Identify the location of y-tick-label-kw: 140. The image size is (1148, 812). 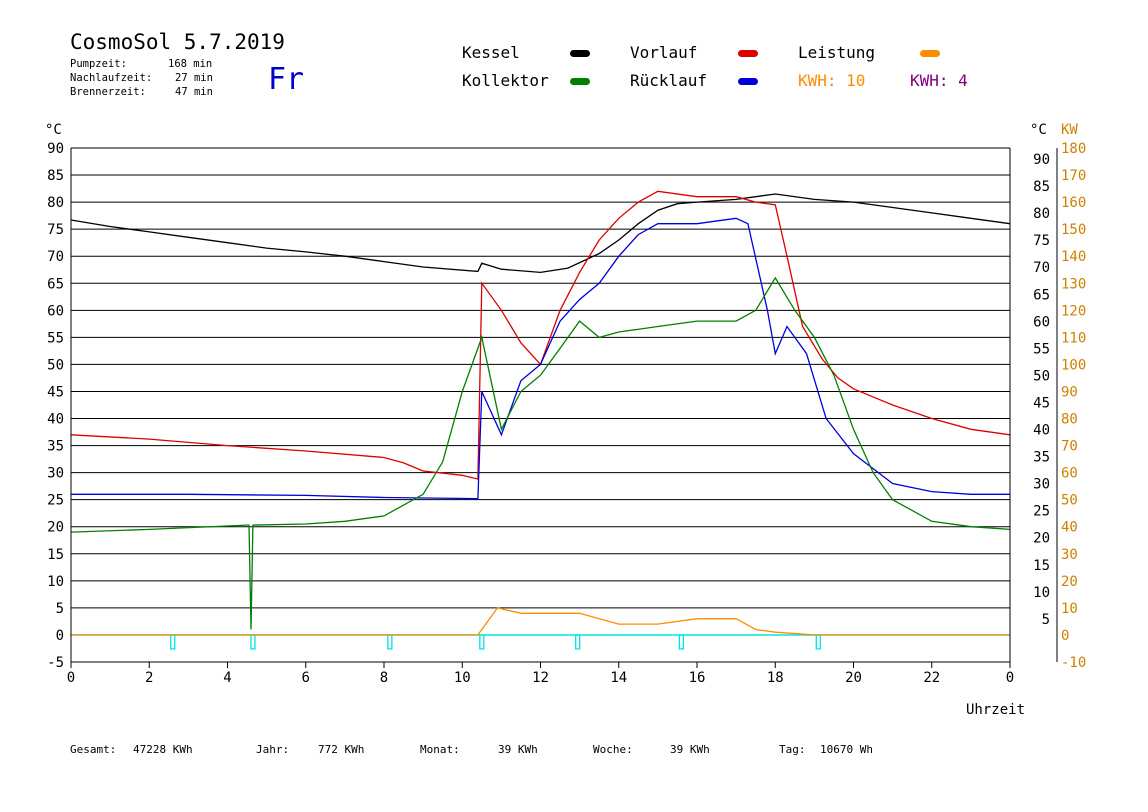
(1073, 257).